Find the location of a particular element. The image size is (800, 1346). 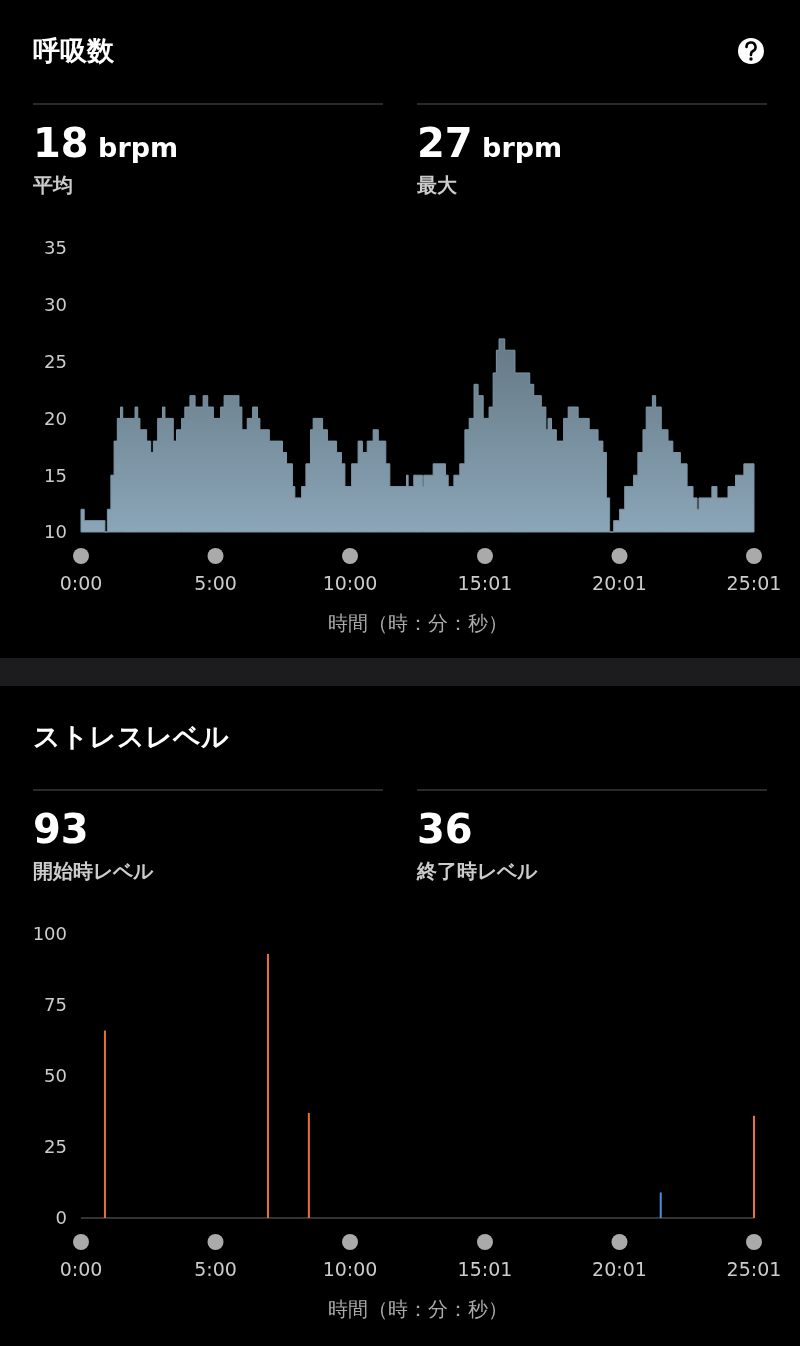

text: 平均 is located at coordinates (52, 185).